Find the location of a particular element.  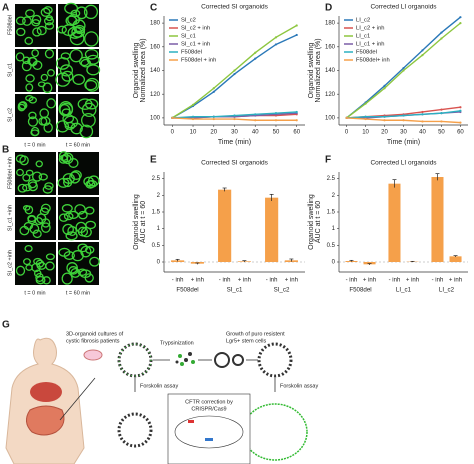

y-tick-label: 0 is located at coordinates (159, 263).